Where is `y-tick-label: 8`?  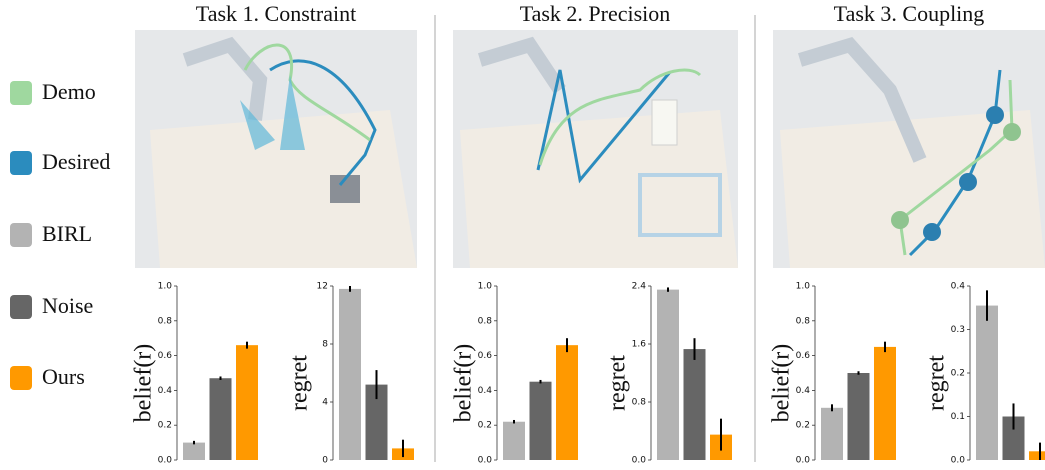 y-tick-label: 8 is located at coordinates (325, 345).